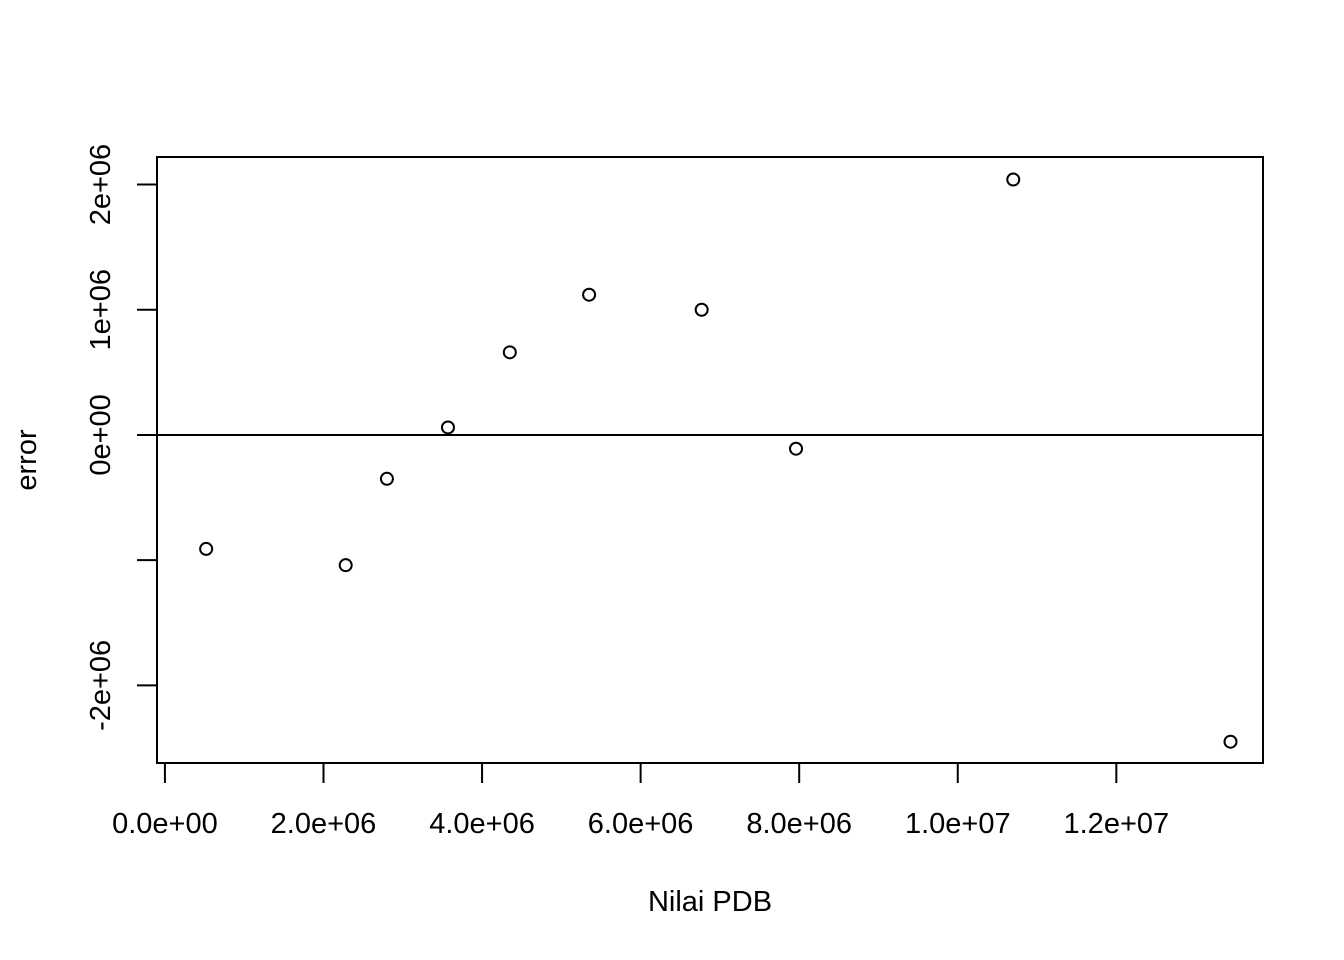 Image resolution: width=1344 pixels, height=960 pixels. What do you see at coordinates (101, 685) in the screenshot?
I see `y-tick-label: -2e+06` at bounding box center [101, 685].